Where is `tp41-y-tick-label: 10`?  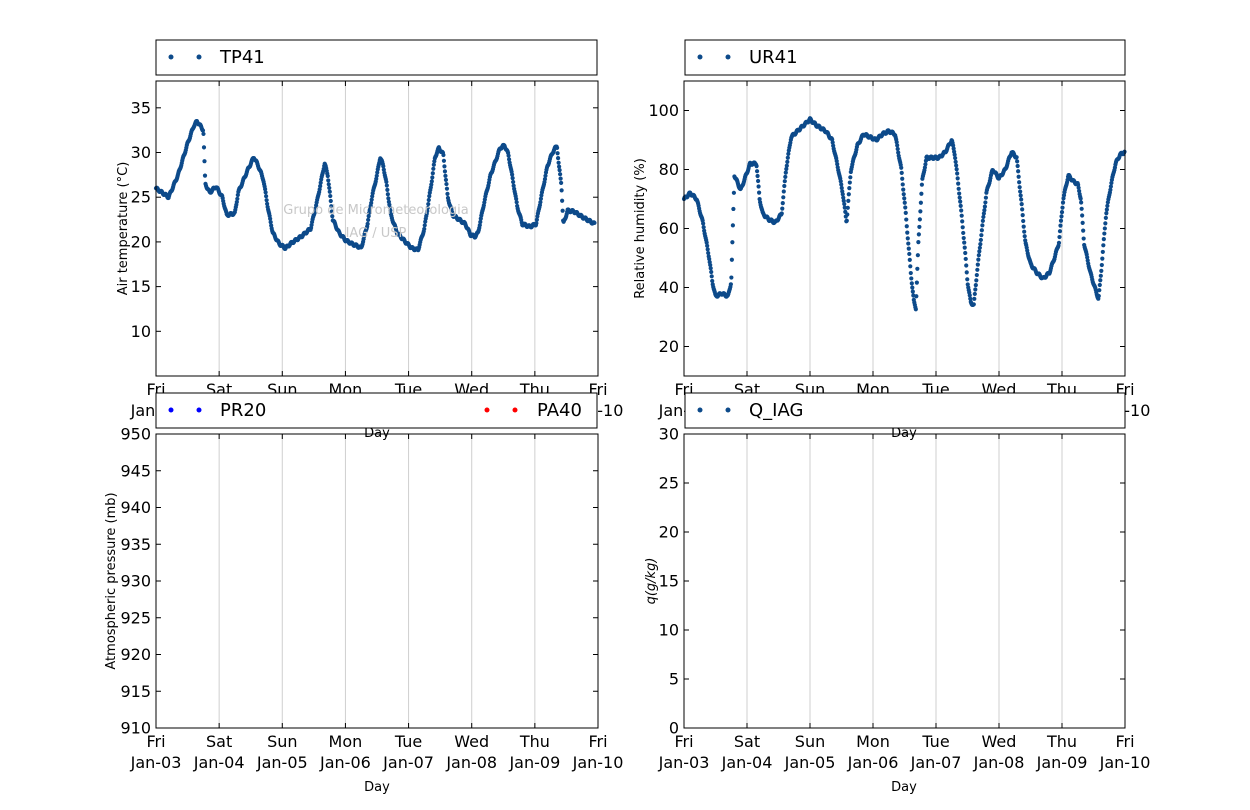
tp41-y-tick-label: 10 is located at coordinates (141, 331).